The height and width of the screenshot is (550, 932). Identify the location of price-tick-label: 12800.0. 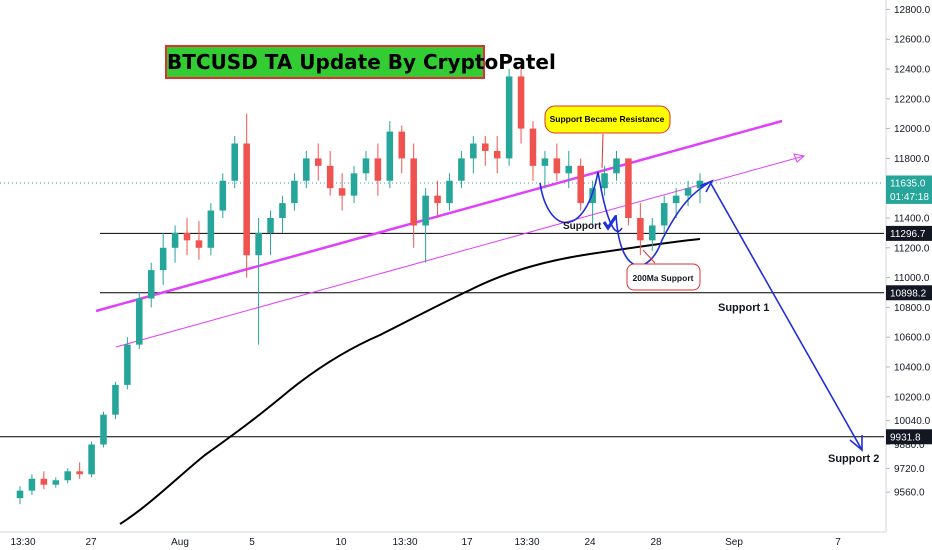
(912, 10).